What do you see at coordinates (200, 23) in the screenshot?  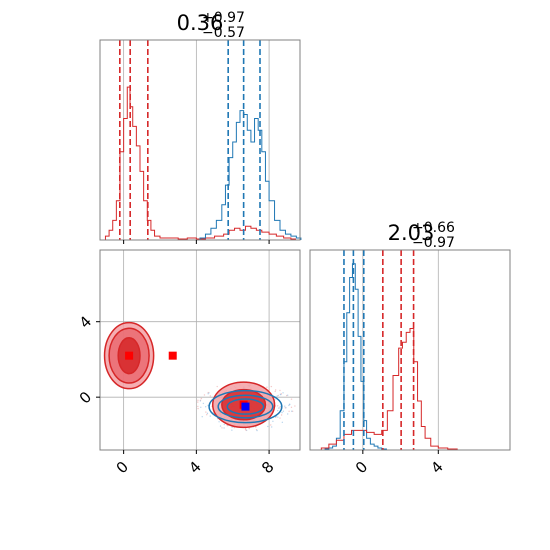 I see `histogram-x-title: 0.36` at bounding box center [200, 23].